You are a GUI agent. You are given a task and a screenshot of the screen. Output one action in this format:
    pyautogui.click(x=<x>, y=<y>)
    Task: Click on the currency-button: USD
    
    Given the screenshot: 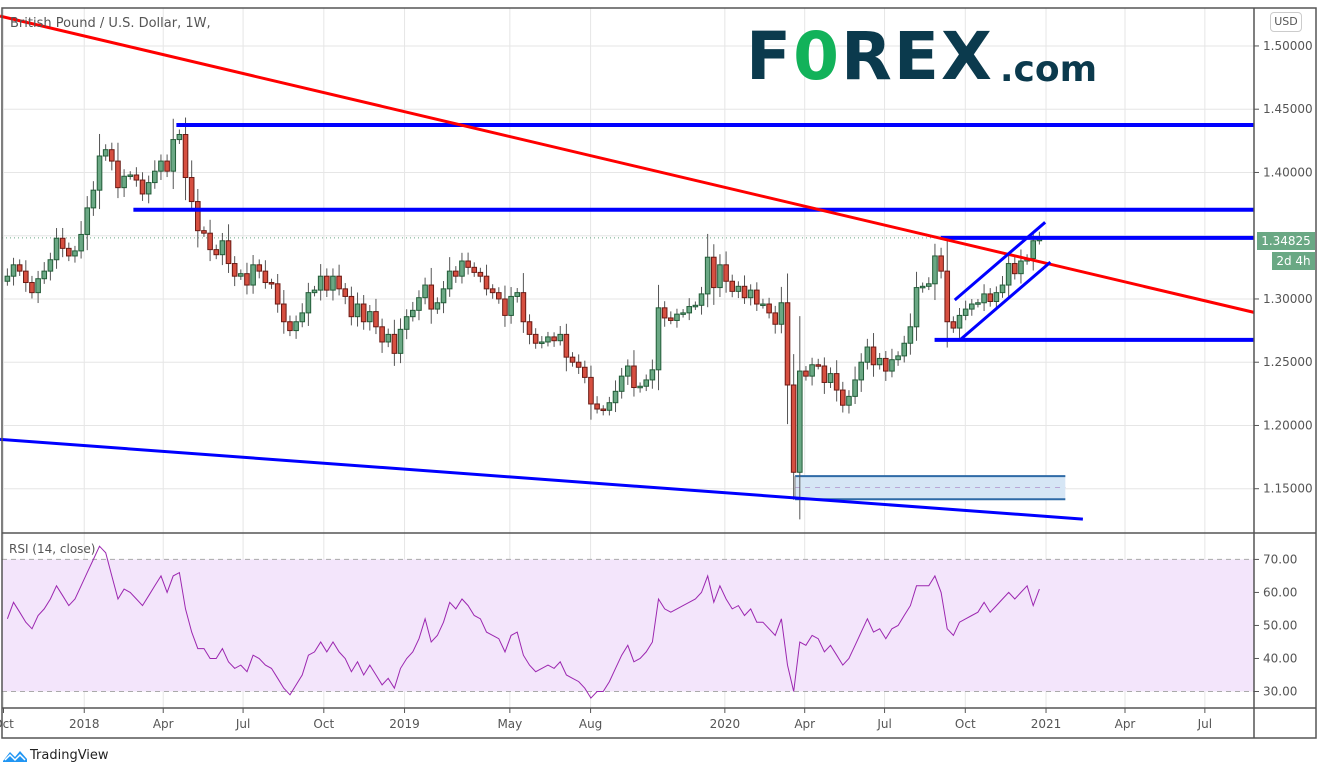 What is the action you would take?
    pyautogui.click(x=1286, y=22)
    